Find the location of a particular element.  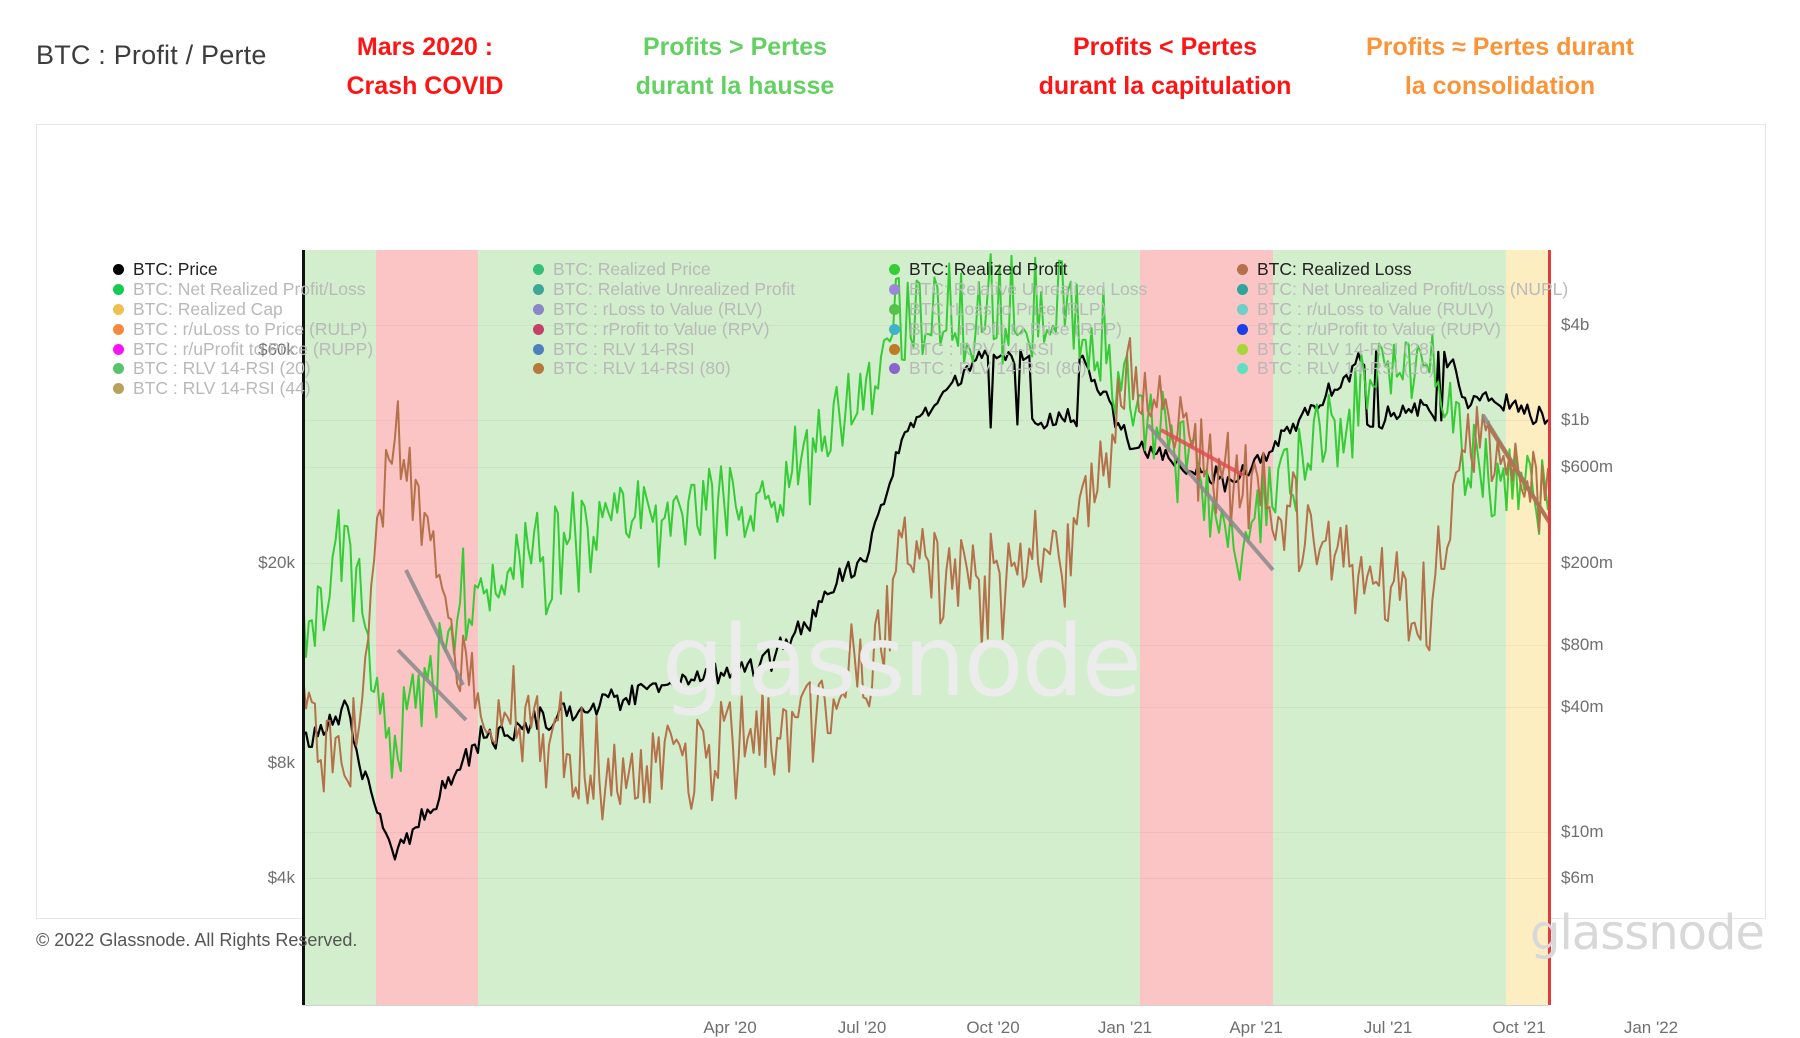

legend-item: BTC : rProfit to Price (RPP) is located at coordinates (1018, 329).